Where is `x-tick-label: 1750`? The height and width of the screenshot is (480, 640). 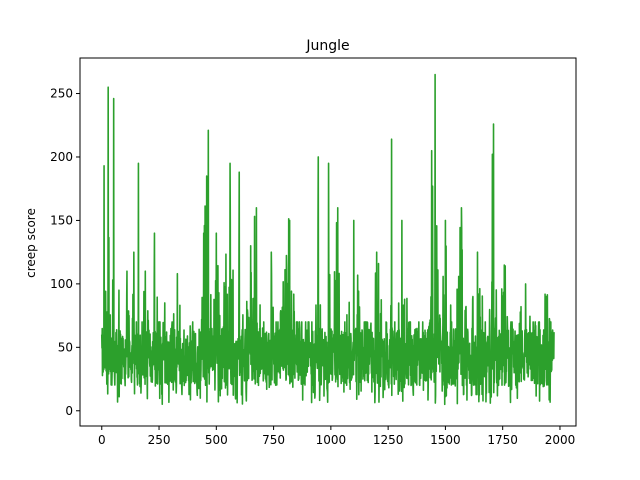 x-tick-label: 1750 is located at coordinates (502, 440).